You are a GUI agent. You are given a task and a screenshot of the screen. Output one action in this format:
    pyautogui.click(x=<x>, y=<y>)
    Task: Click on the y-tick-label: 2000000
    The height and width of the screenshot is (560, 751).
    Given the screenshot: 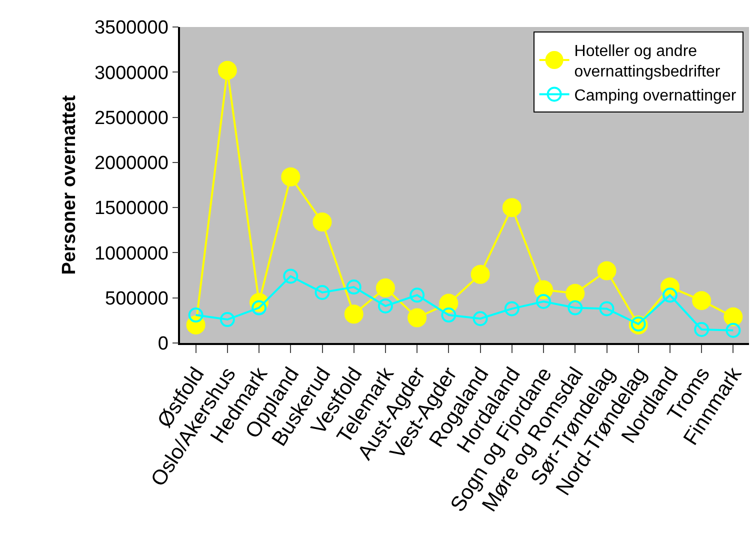 What is the action you would take?
    pyautogui.click(x=131, y=163)
    